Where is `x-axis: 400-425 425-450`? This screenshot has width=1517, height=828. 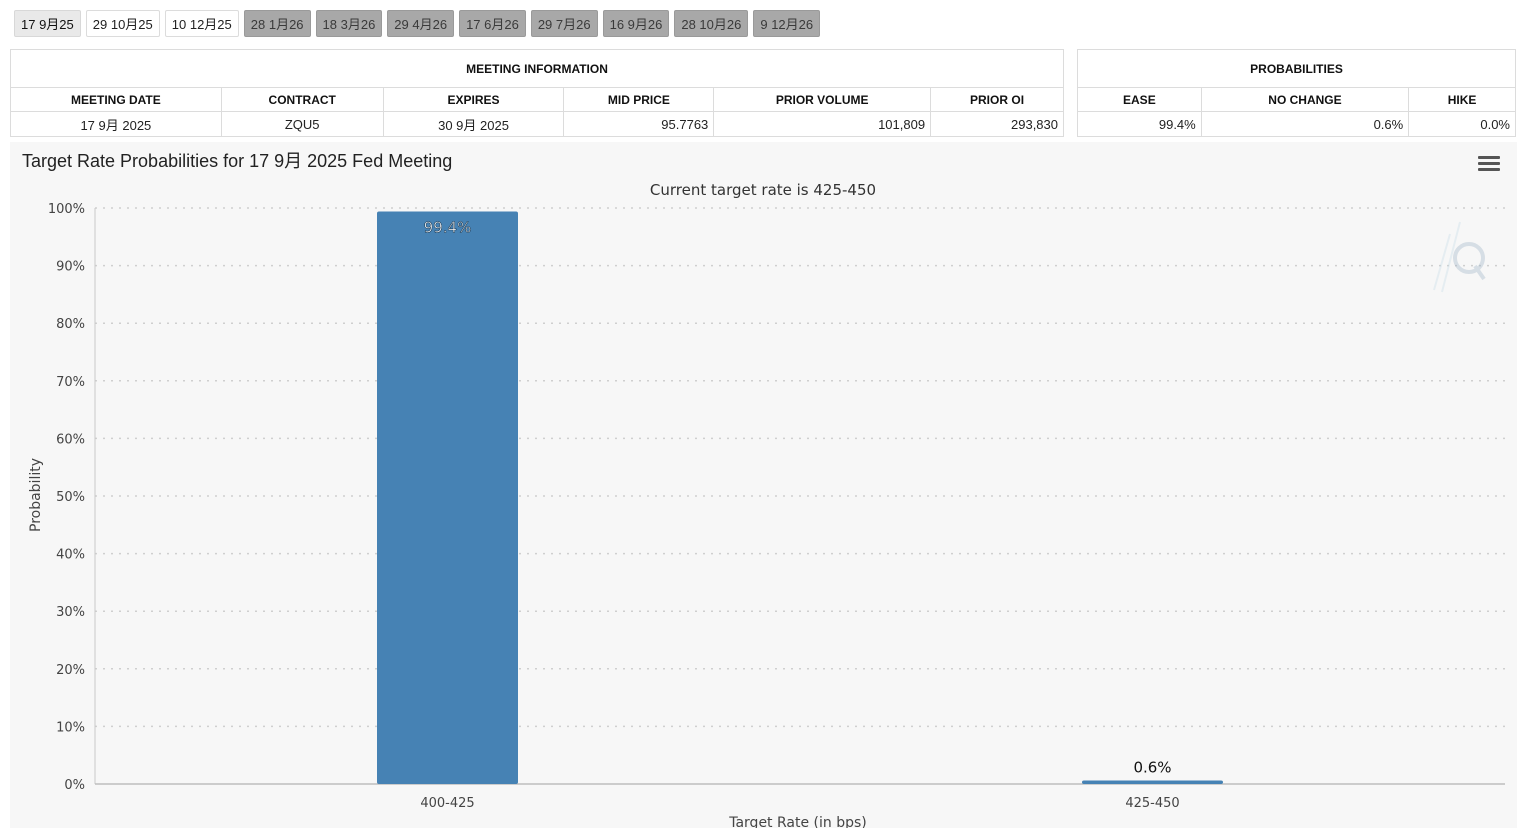 x-axis: 400-425 425-450 is located at coordinates (799, 803).